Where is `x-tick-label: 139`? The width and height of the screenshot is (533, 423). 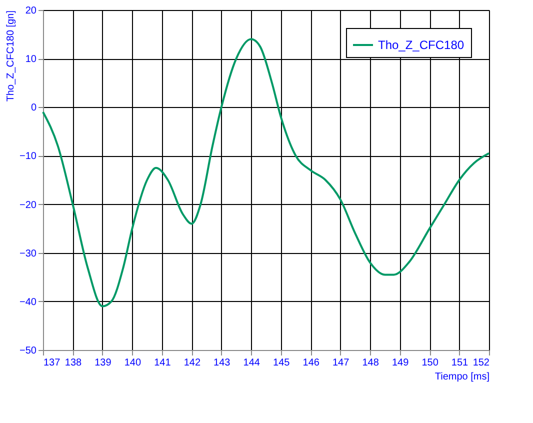
x-tick-label: 139 is located at coordinates (103, 363).